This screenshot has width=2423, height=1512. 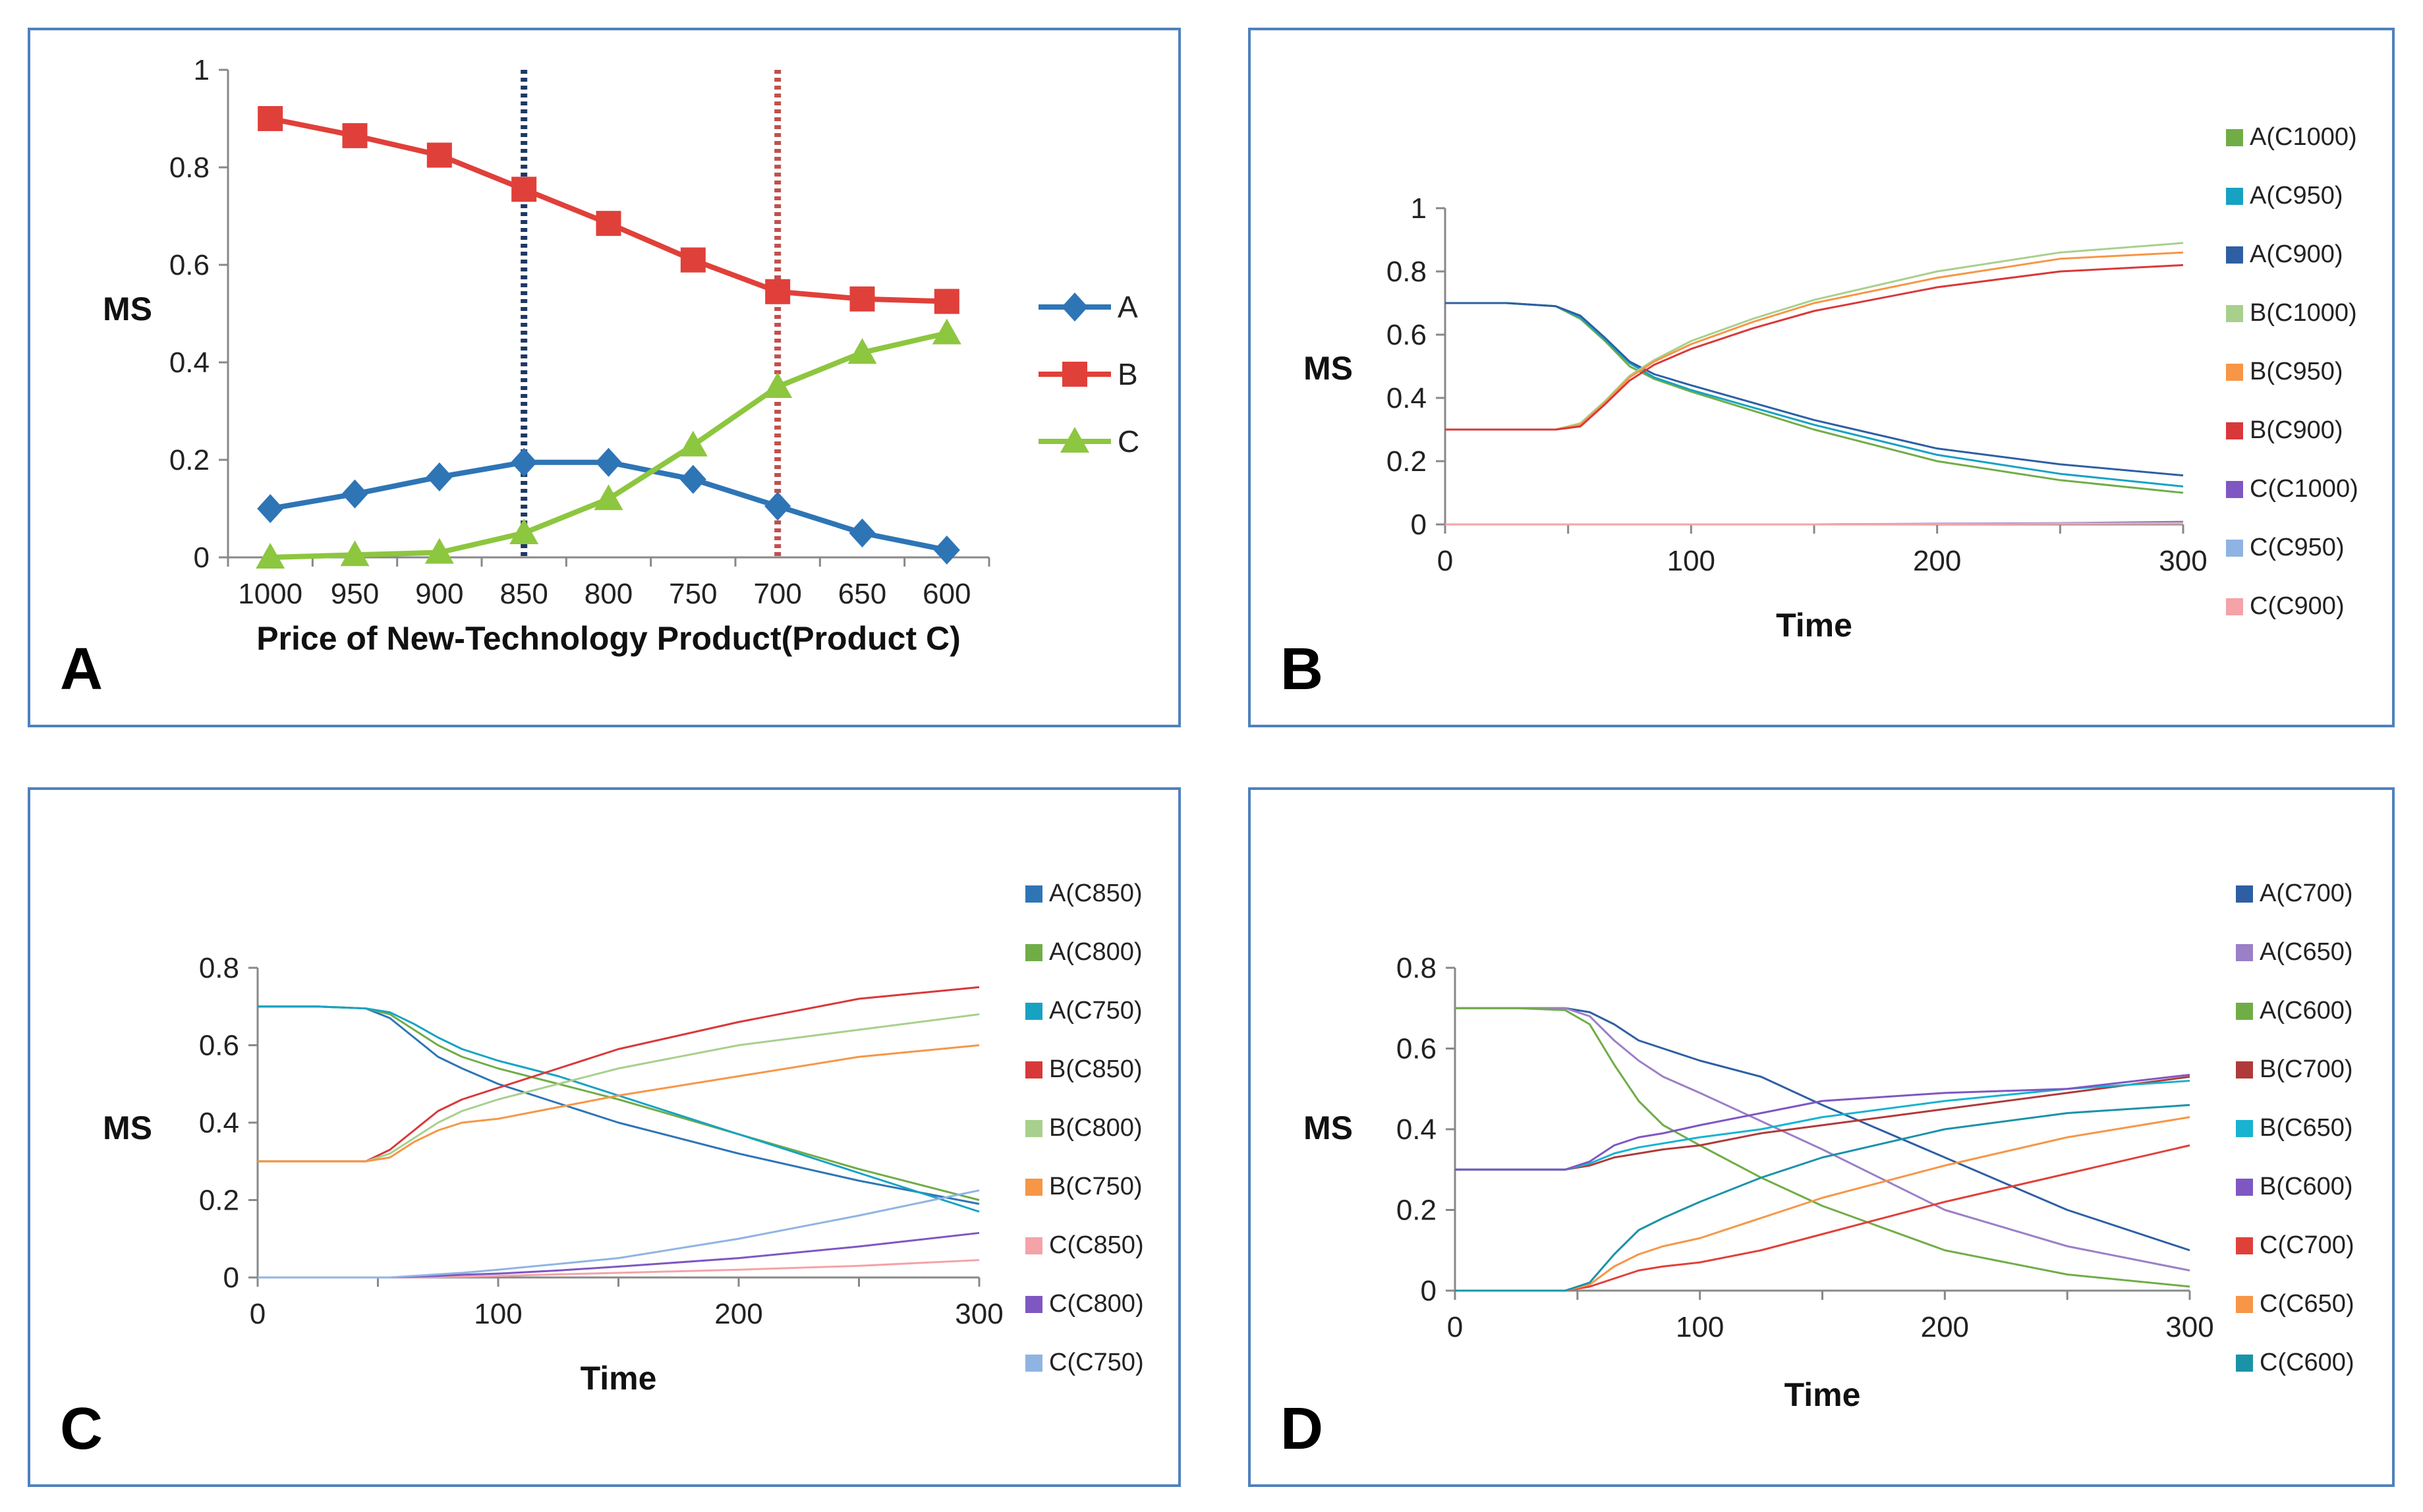 I want to click on y-tick-label-a: 1, so click(x=202, y=70).